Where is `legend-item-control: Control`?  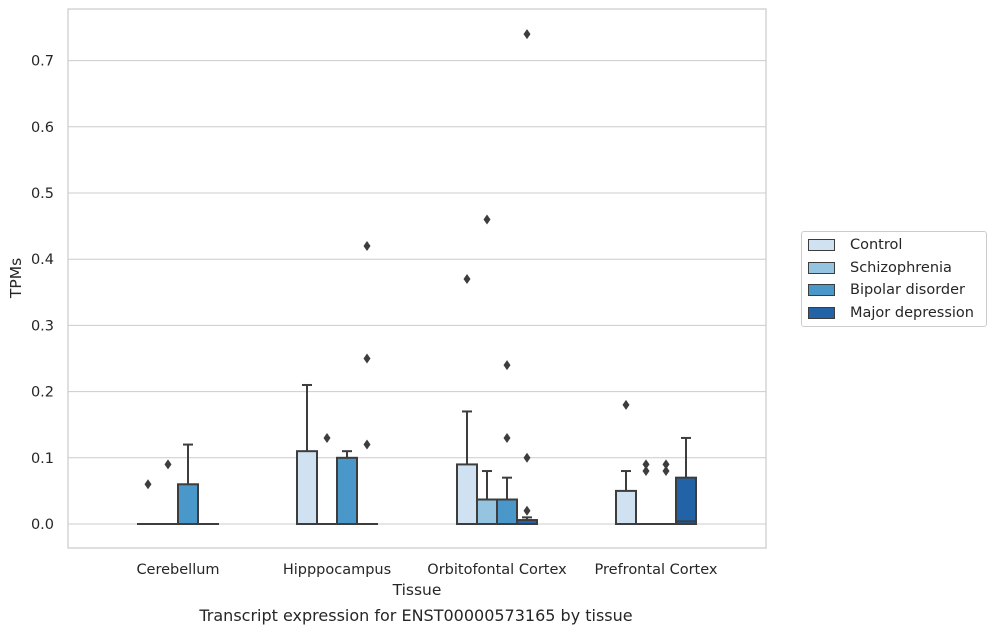 legend-item-control: Control is located at coordinates (855, 245).